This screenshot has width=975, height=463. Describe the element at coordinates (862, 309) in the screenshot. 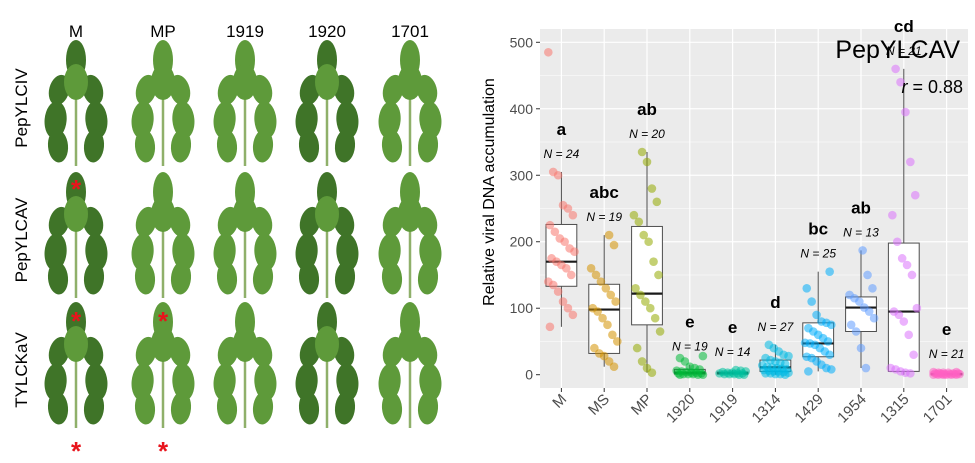

I see `points-1954` at that location.